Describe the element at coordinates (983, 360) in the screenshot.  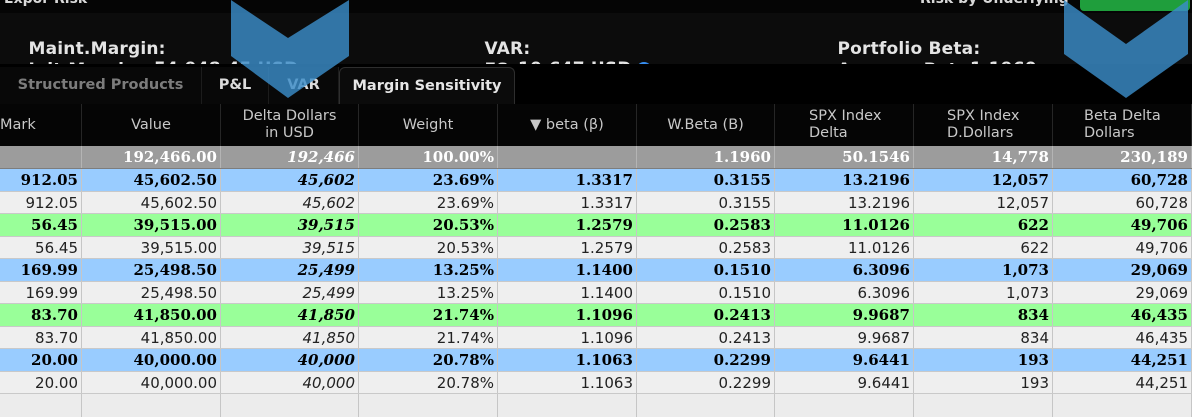
I see `cell-spx-ddollars: 193` at that location.